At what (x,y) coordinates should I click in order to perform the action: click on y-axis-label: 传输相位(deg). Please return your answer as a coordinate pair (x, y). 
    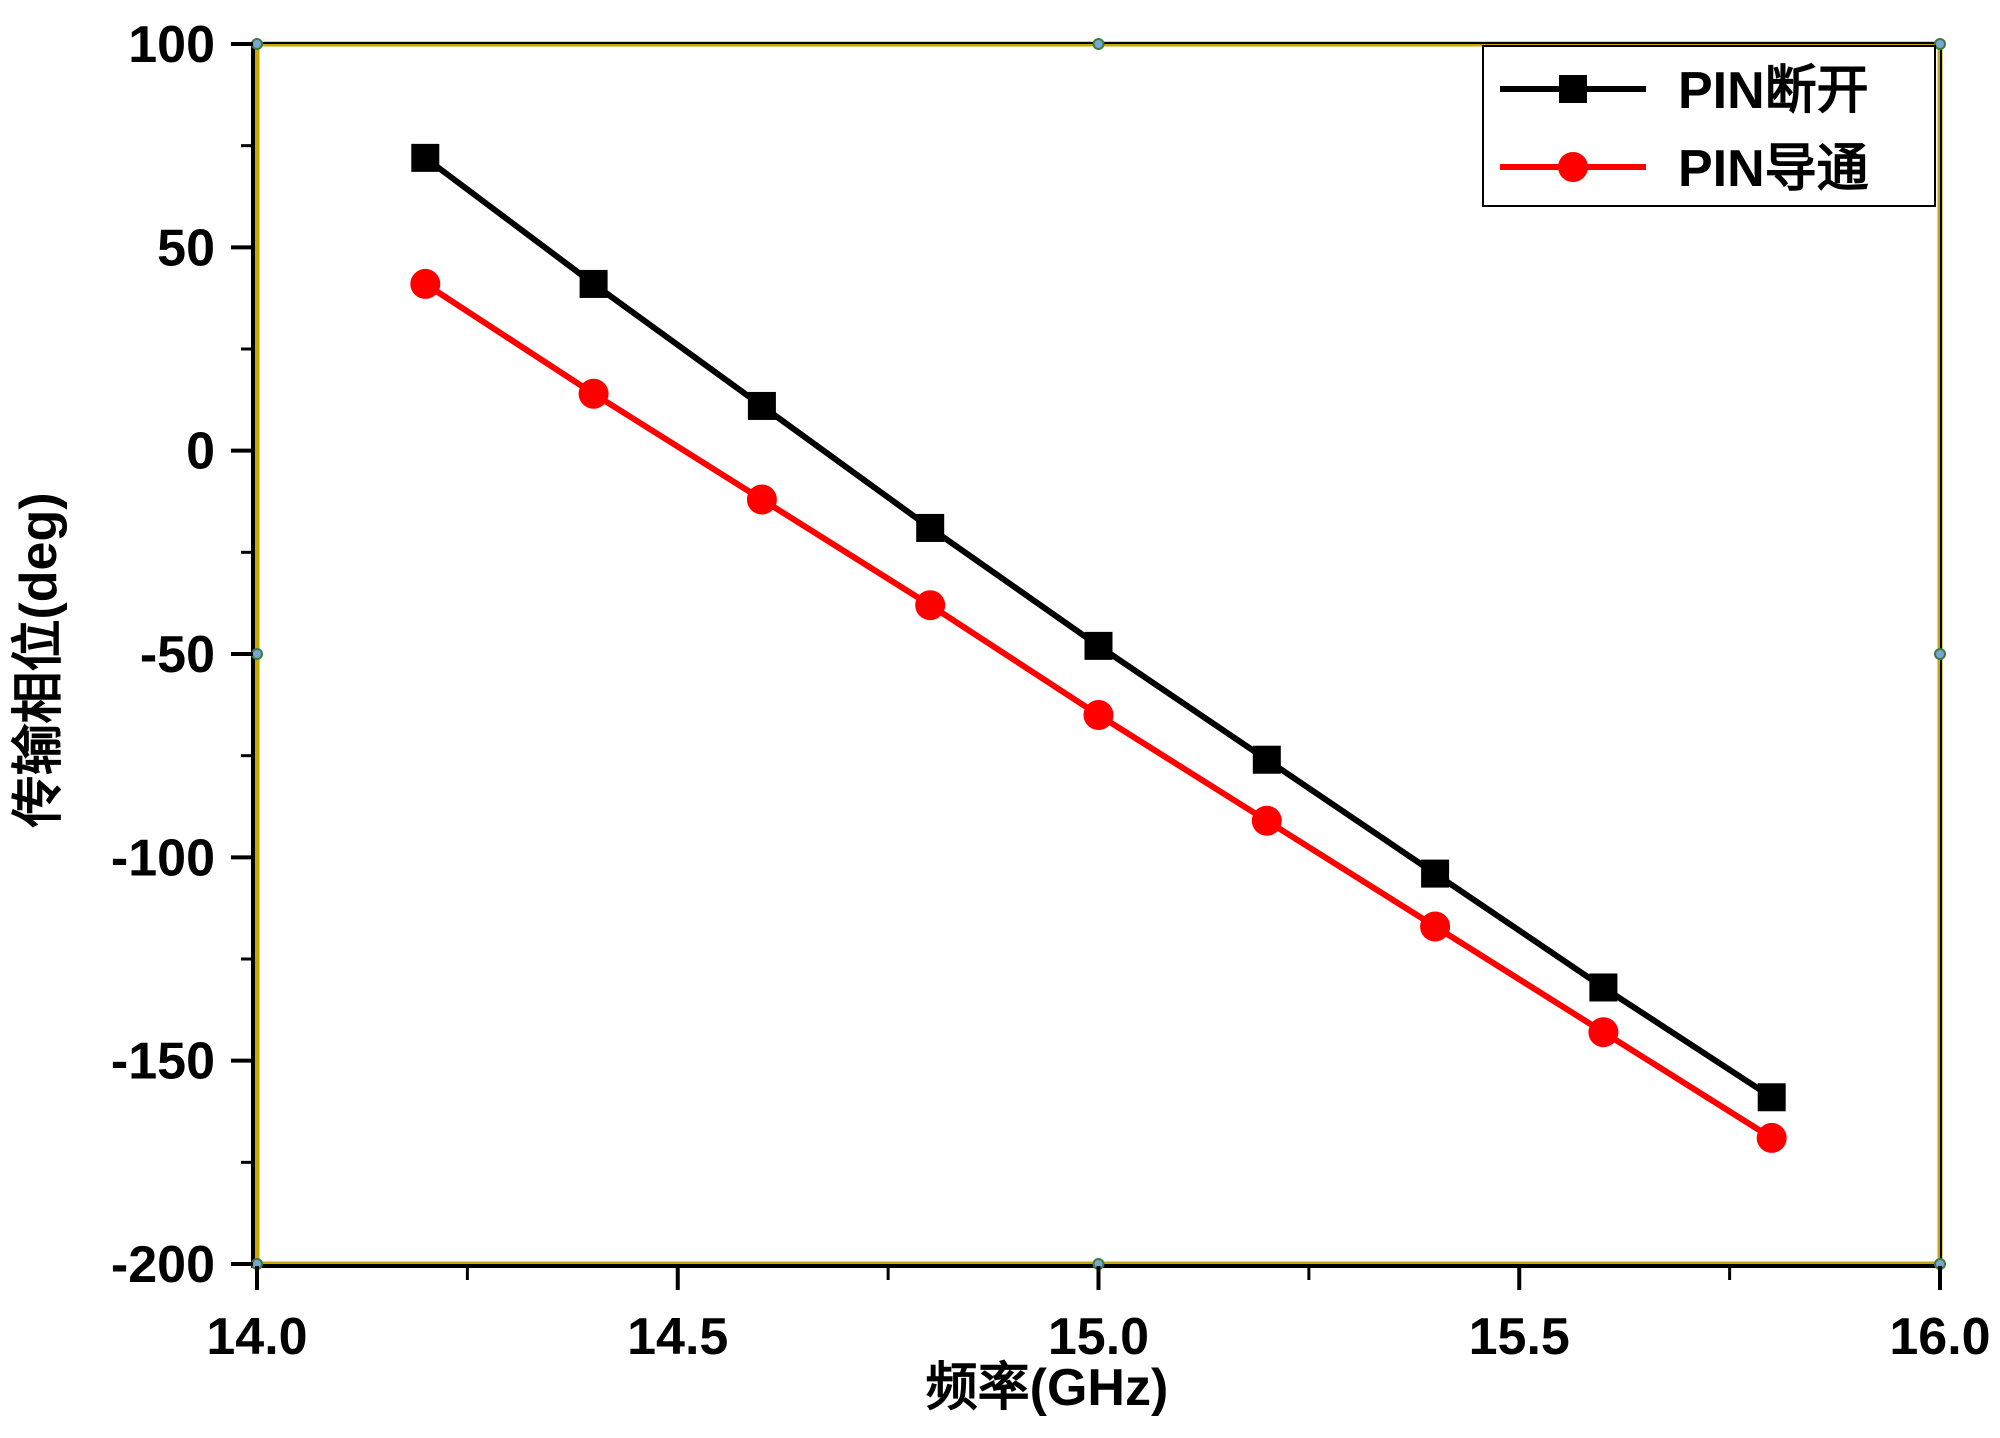
    Looking at the image, I should click on (39, 660).